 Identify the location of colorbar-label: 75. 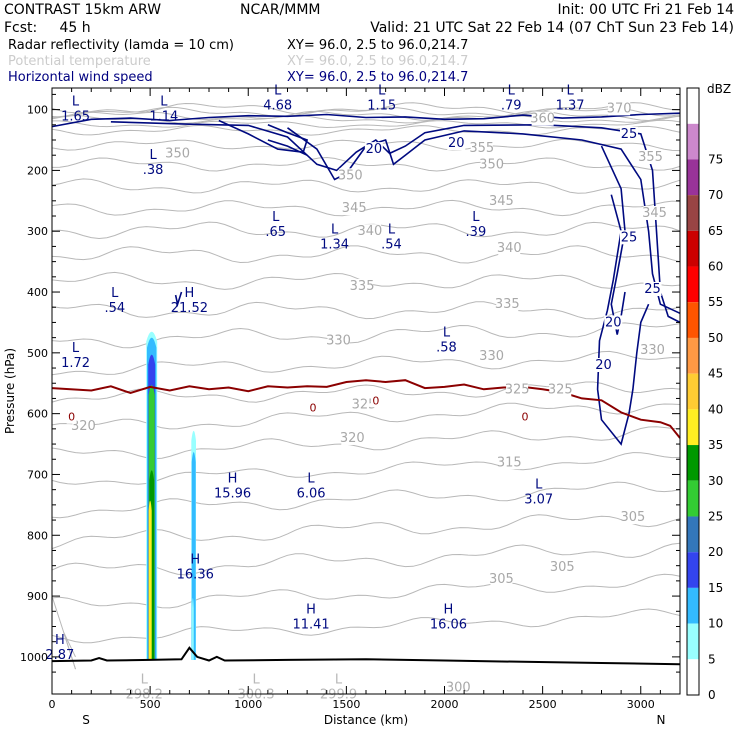
(715, 159).